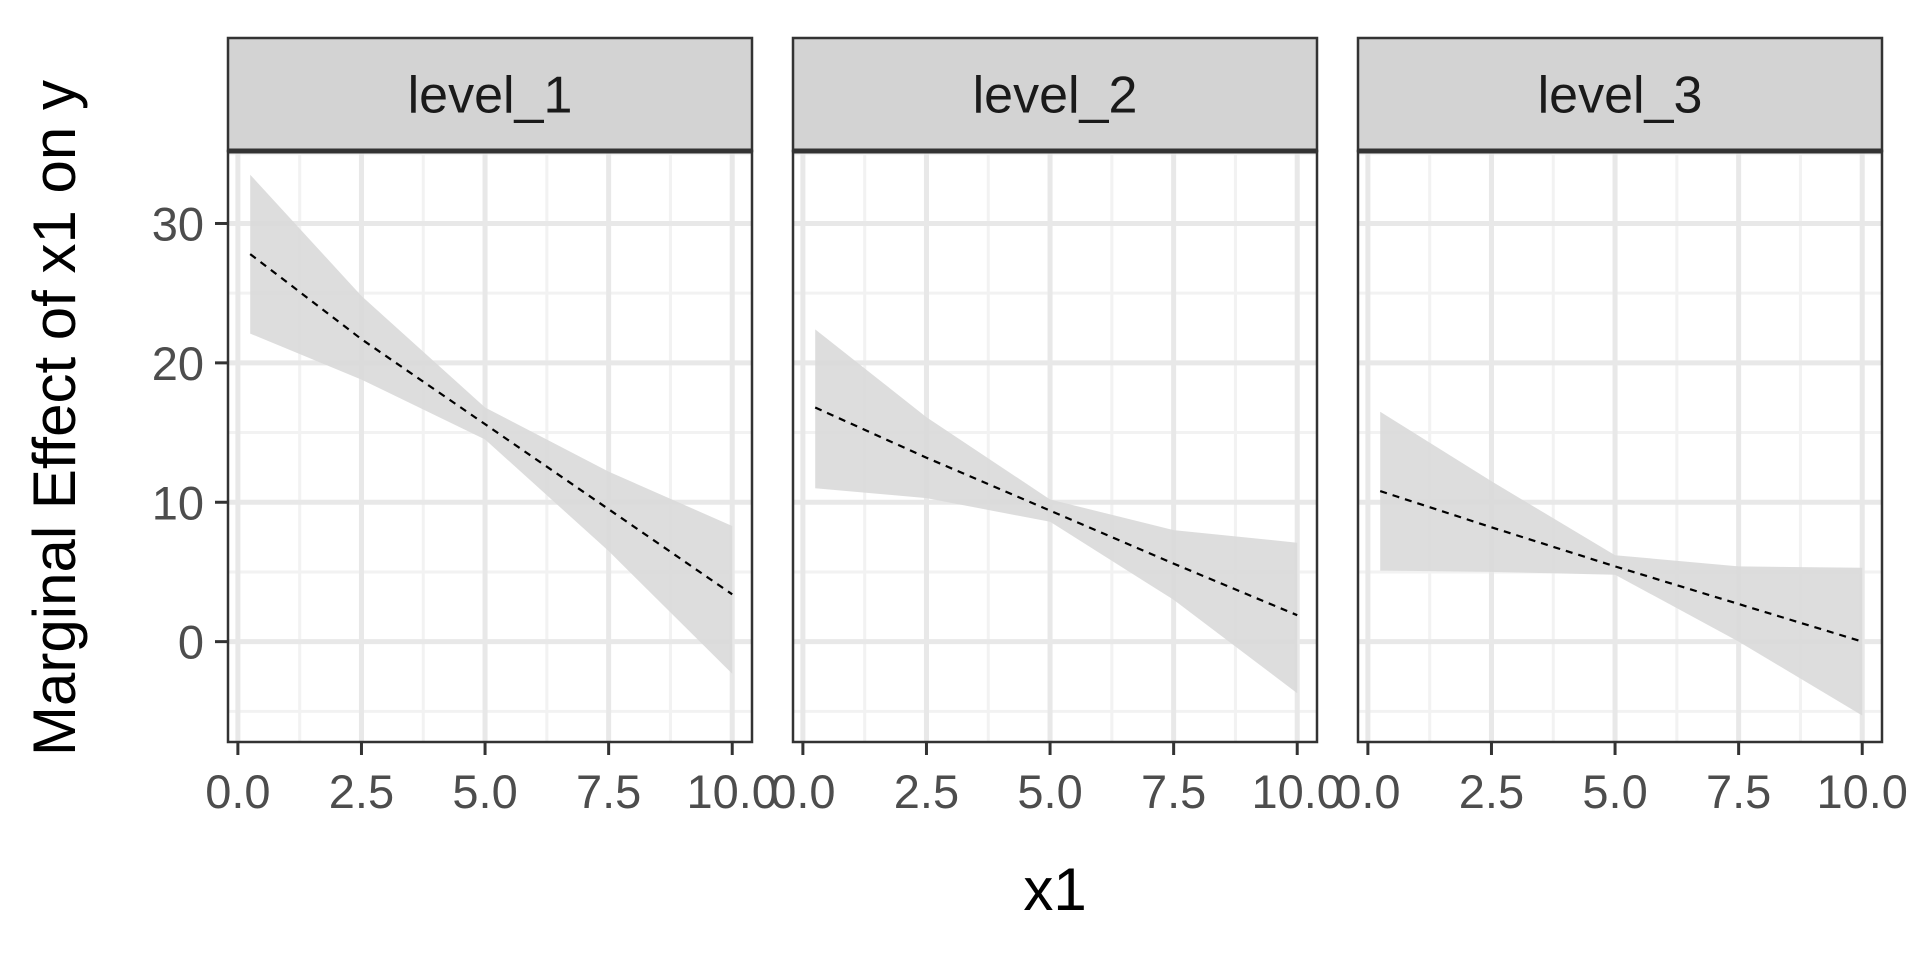 The width and height of the screenshot is (1920, 965). What do you see at coordinates (178, 223) in the screenshot?
I see `y-tick-label: 30` at bounding box center [178, 223].